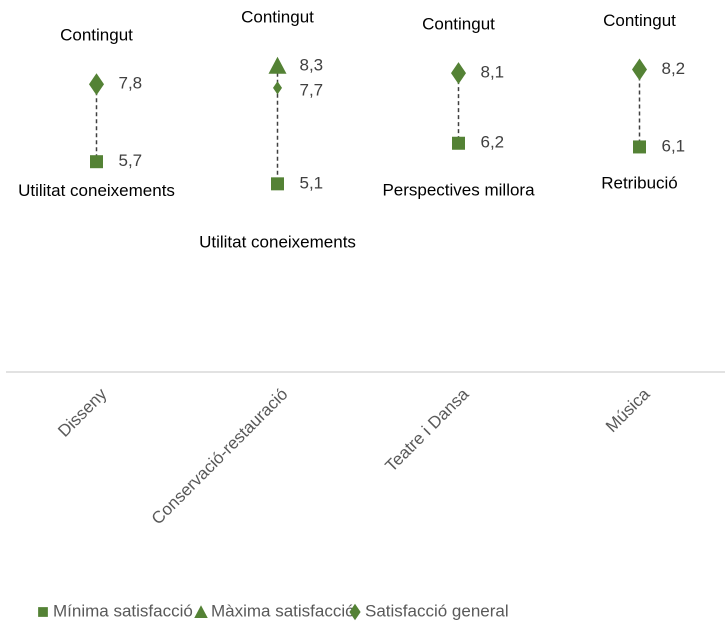  What do you see at coordinates (458, 190) in the screenshot?
I see `annotation-bottom: Perspectives millora` at bounding box center [458, 190].